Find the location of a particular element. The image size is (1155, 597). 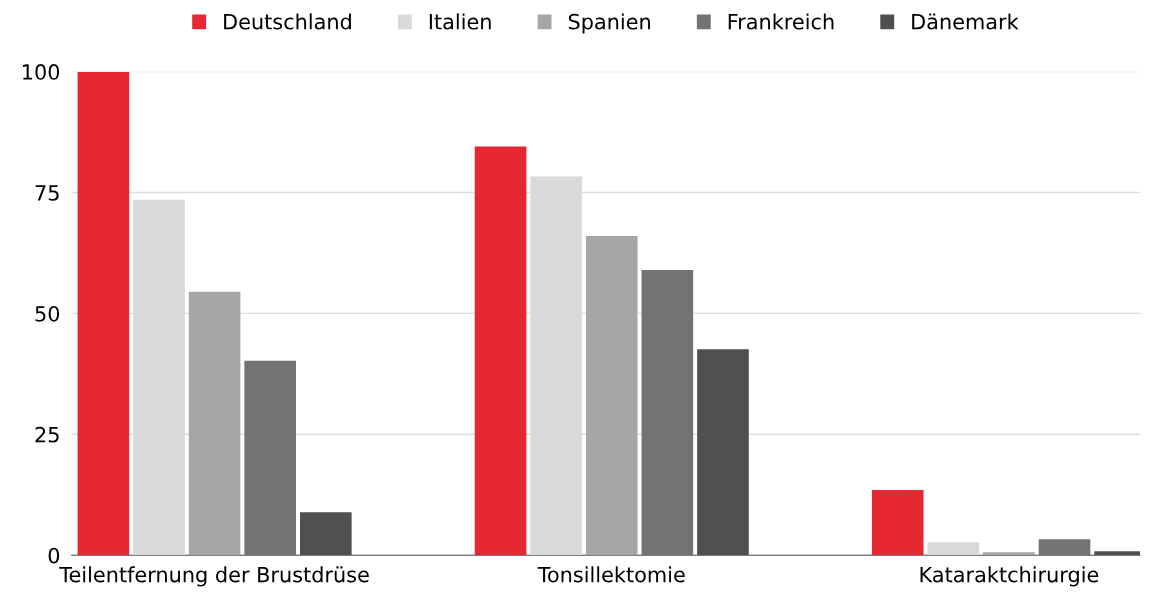

y-tick-label: 100 is located at coordinates (41, 72).